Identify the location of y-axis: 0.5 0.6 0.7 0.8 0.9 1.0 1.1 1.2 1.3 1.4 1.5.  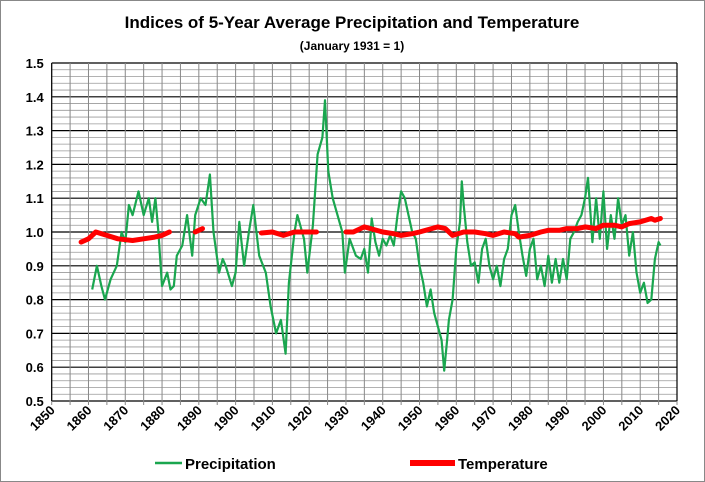
(35, 232).